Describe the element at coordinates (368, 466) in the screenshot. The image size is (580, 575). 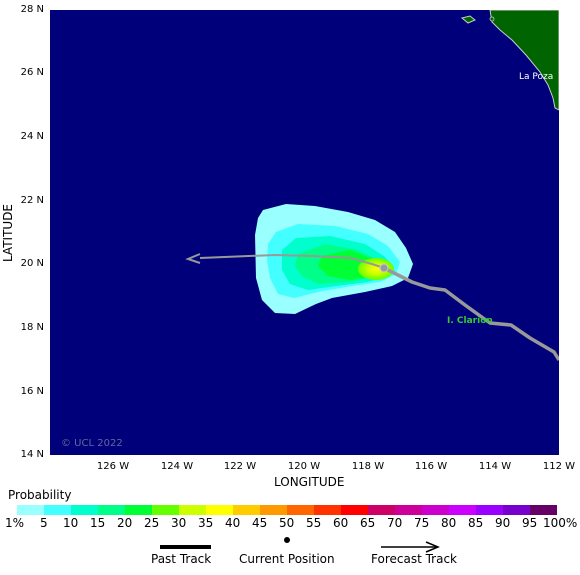
I see `x-tick-118: 118 W` at that location.